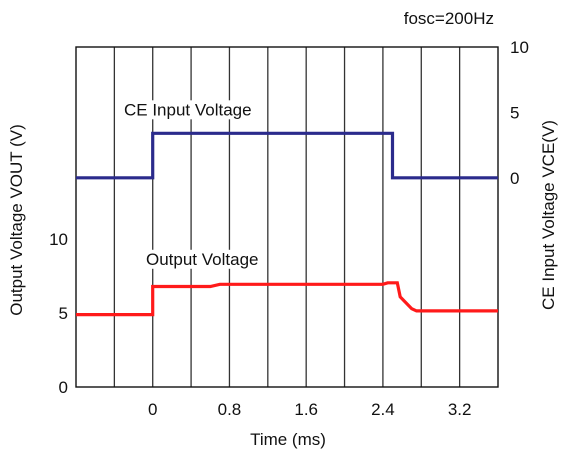 This screenshot has height=457, width=565. Describe the element at coordinates (63, 313) in the screenshot. I see `left-y-tick-label: 5` at that location.